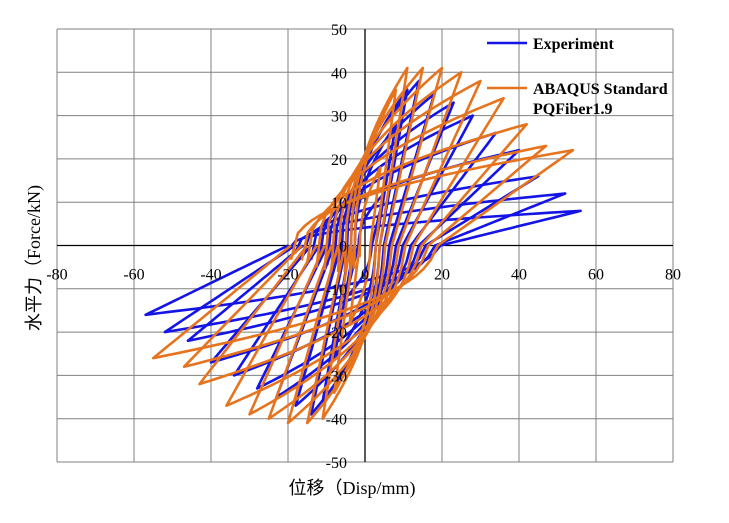  What do you see at coordinates (339, 203) in the screenshot?
I see `y-tick-label: 10` at bounding box center [339, 203].